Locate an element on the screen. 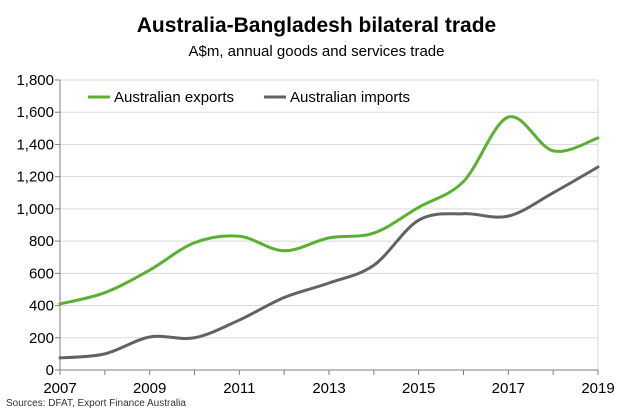  y-tick-label: 600 is located at coordinates (41, 273).